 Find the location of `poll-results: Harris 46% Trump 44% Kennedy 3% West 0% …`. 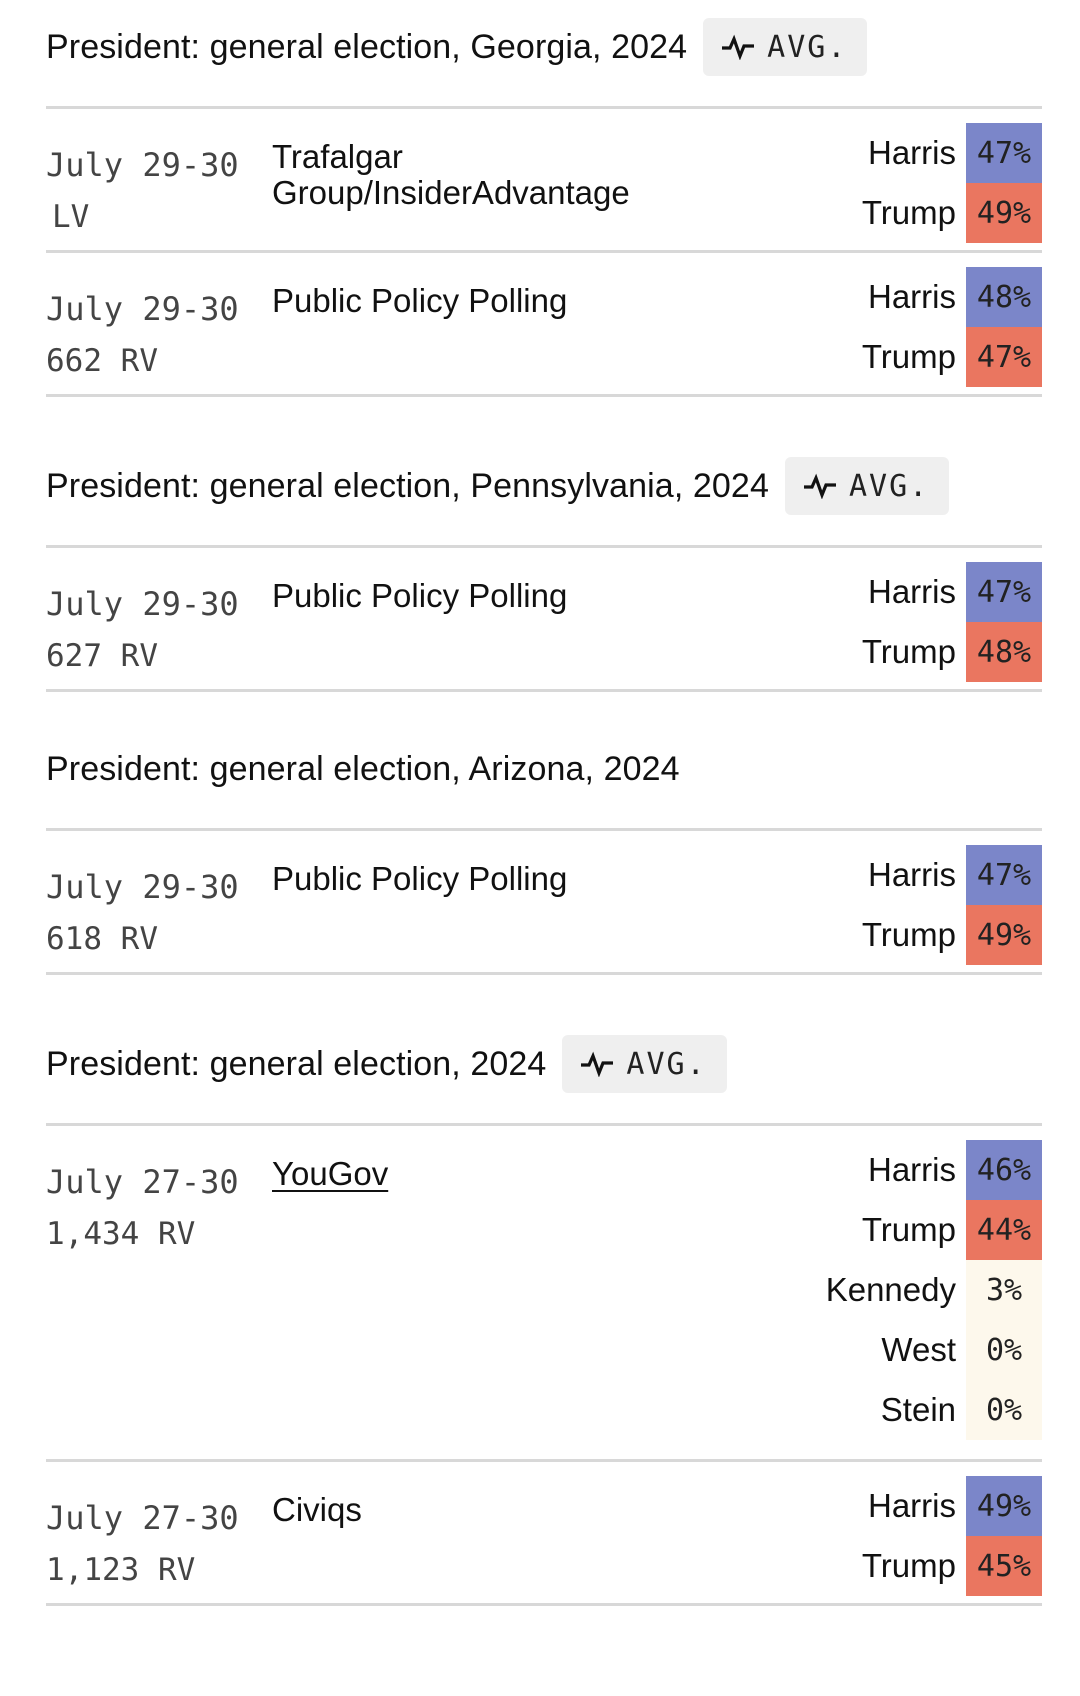

poll-results: Harris 46% Trump 44% Kennedy 3% West 0% … is located at coordinates (934, 1290).